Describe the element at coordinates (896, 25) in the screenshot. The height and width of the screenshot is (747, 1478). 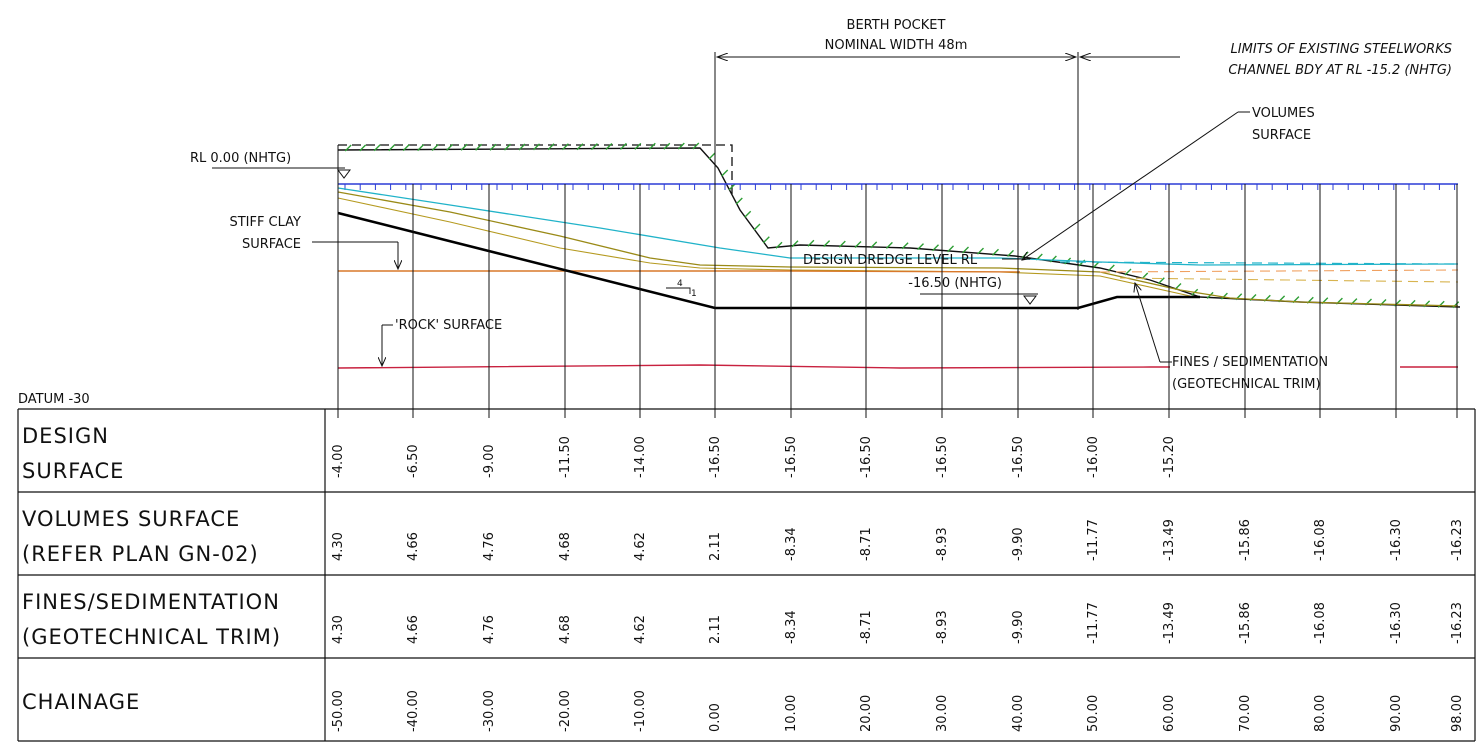
I see `berth-pocket-label: BERTH POCKET` at that location.